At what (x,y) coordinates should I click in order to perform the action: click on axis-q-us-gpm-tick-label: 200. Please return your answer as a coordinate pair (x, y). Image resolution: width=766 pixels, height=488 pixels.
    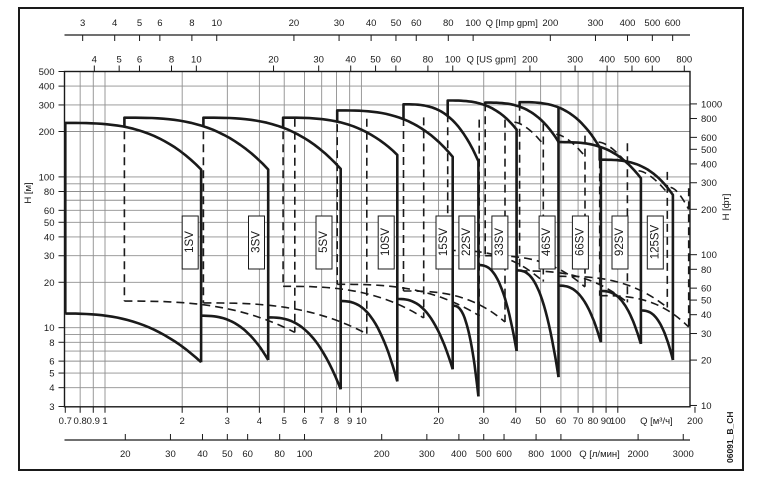
    Looking at the image, I should click on (530, 60).